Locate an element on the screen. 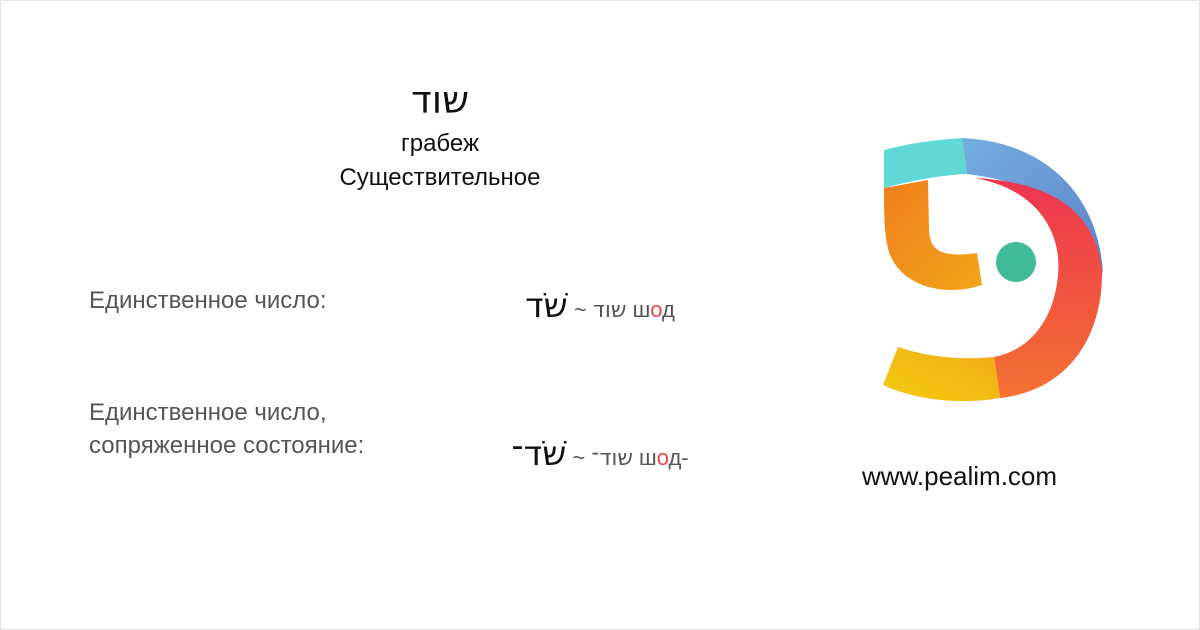 This screenshot has height=630, width=1200. part-of-speech: Существительное is located at coordinates (440, 177).